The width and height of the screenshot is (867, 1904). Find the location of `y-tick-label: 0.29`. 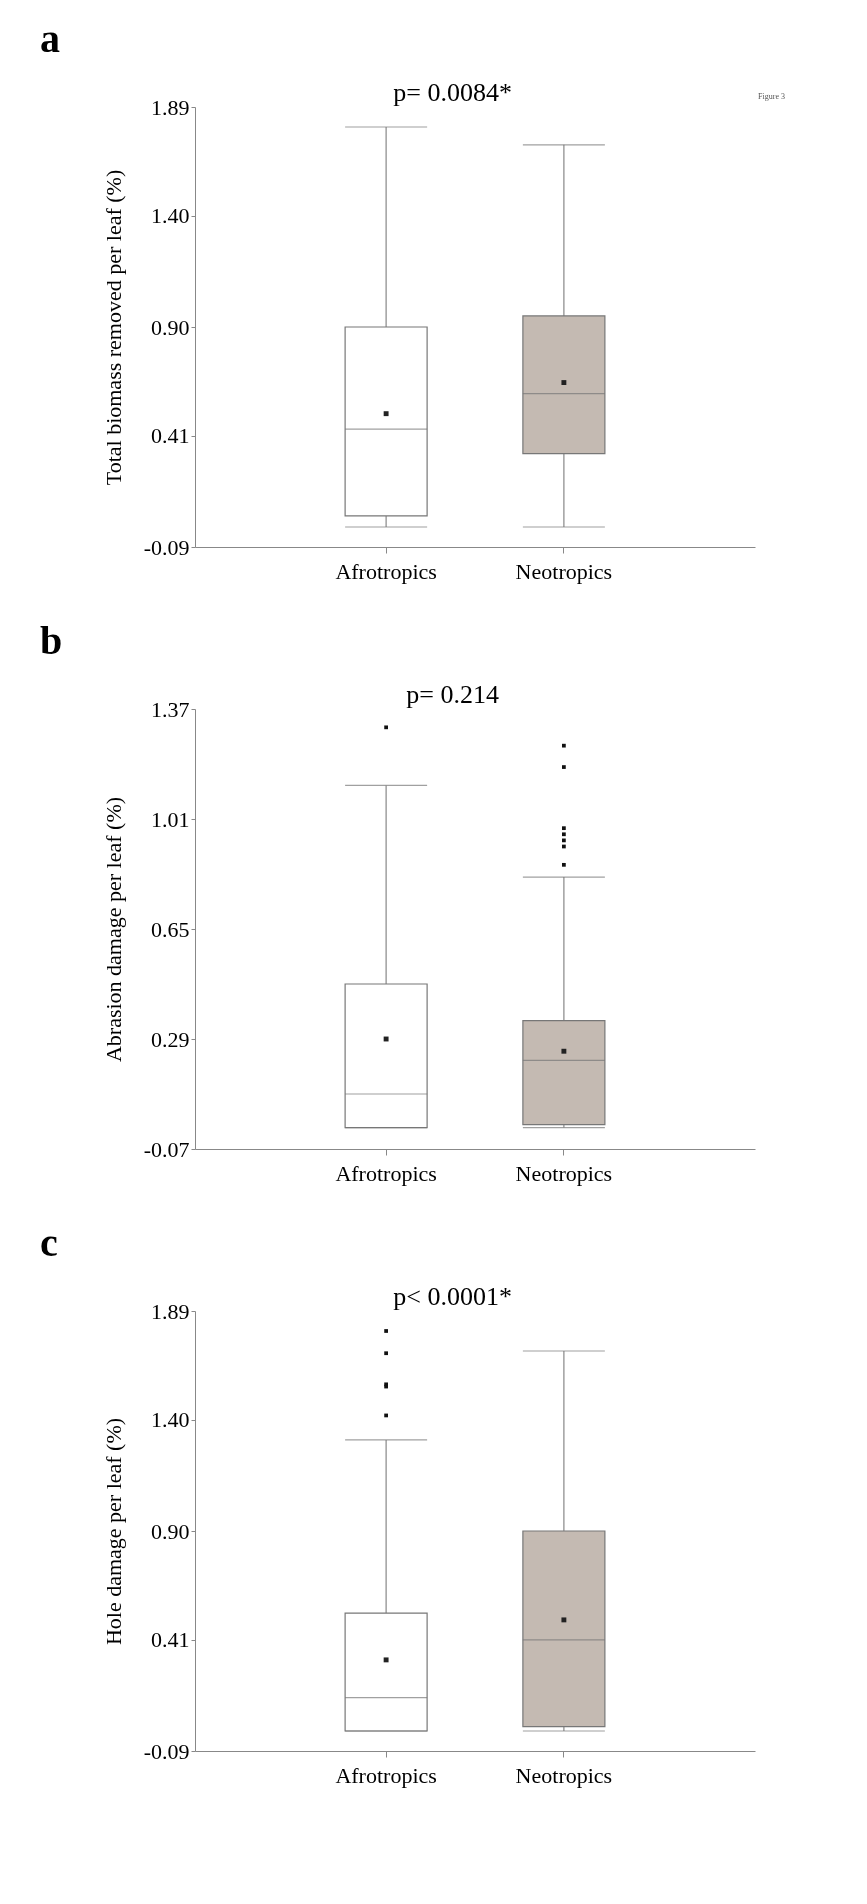

y-tick-label: 0.29 is located at coordinates (170, 1039).